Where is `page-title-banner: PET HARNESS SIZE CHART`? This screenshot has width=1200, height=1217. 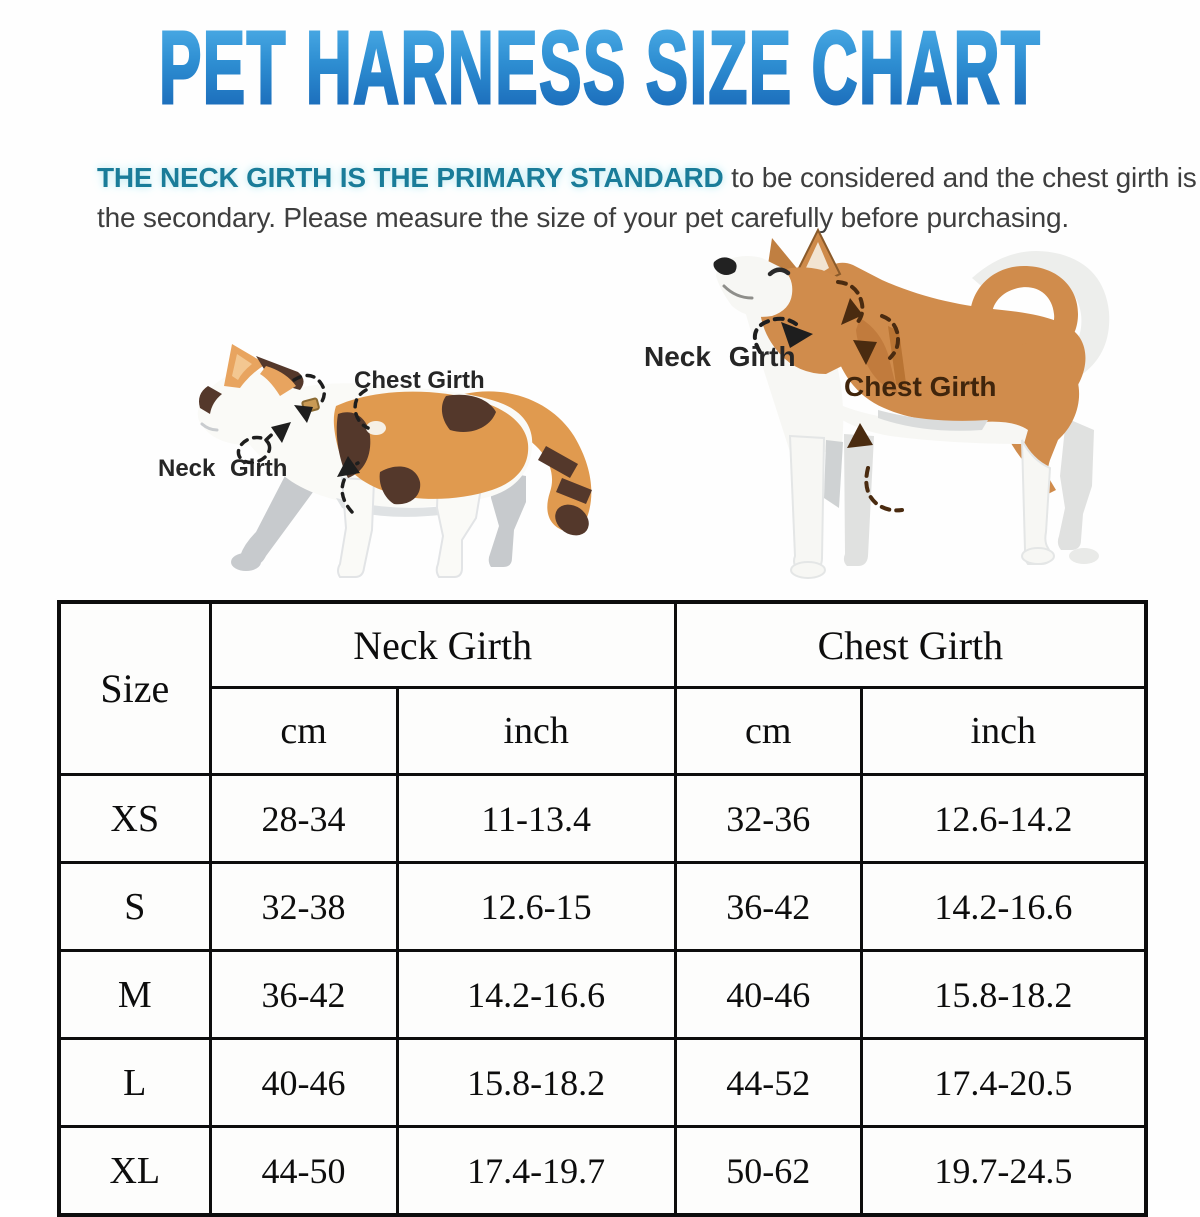
page-title-banner: PET HARNESS SIZE CHART is located at coordinates (599, 68).